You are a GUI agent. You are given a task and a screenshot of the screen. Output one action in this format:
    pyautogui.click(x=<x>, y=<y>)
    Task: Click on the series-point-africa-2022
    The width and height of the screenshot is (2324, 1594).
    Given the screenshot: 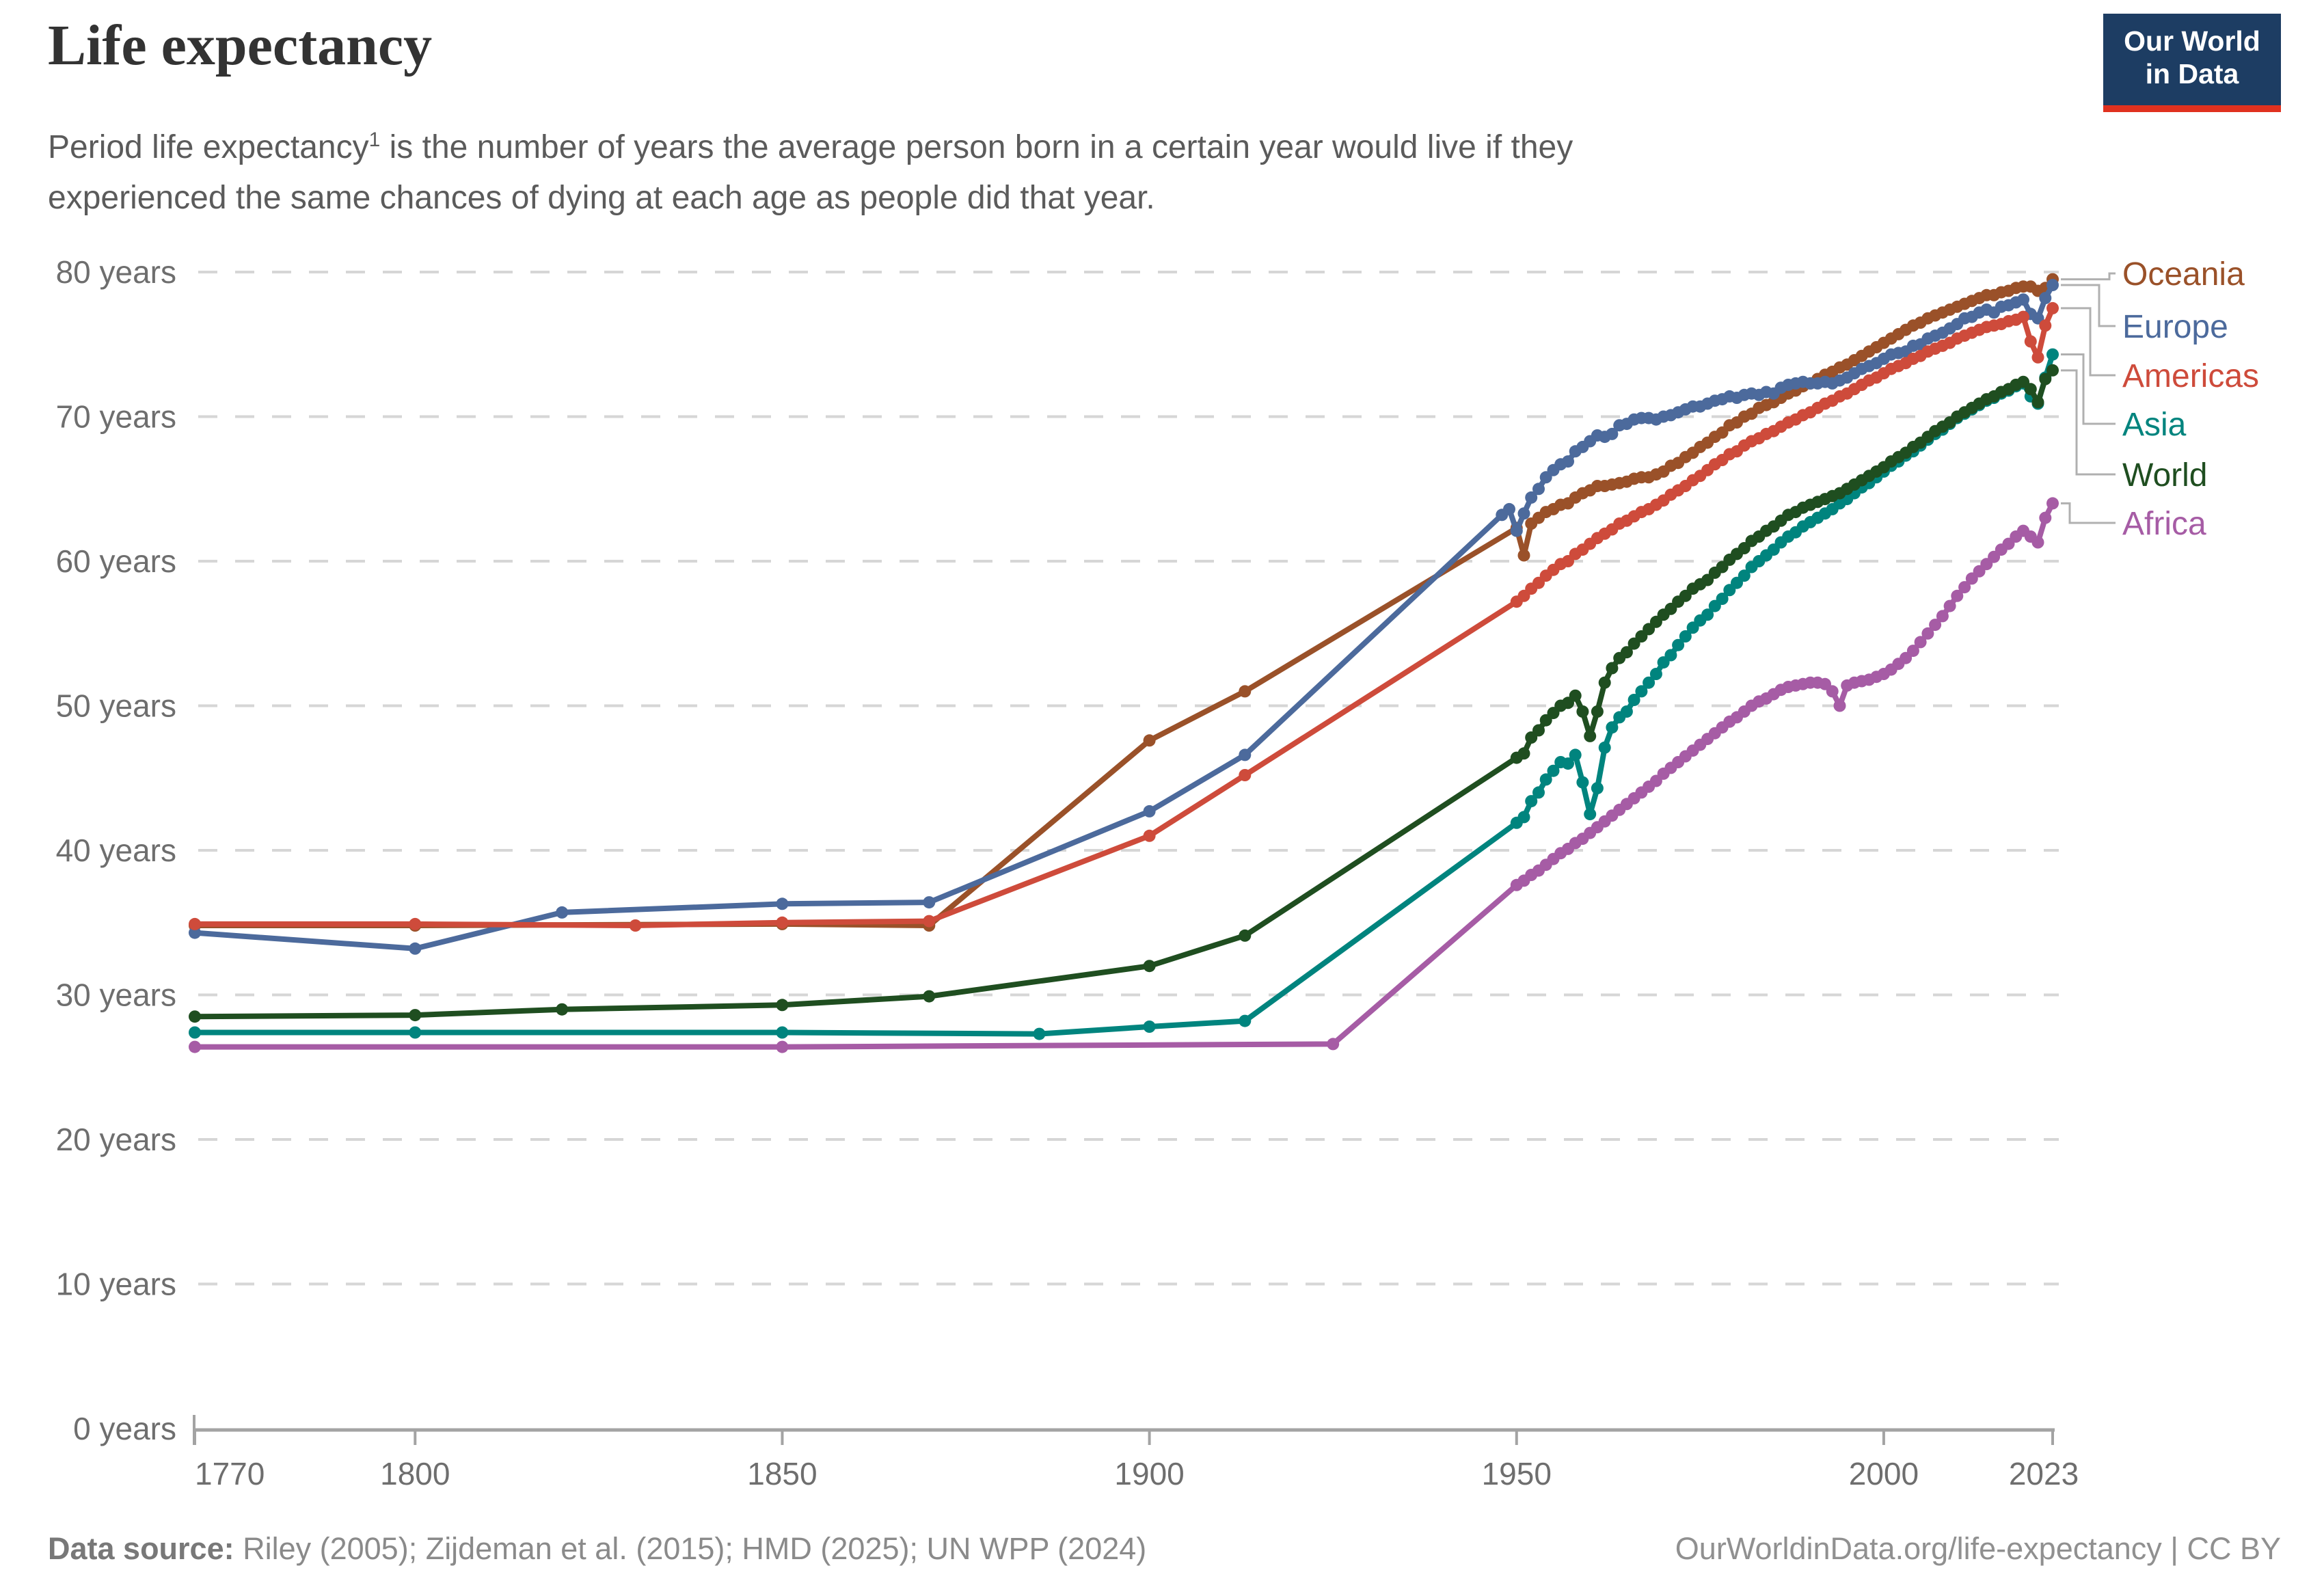 What is the action you would take?
    pyautogui.click(x=2045, y=517)
    